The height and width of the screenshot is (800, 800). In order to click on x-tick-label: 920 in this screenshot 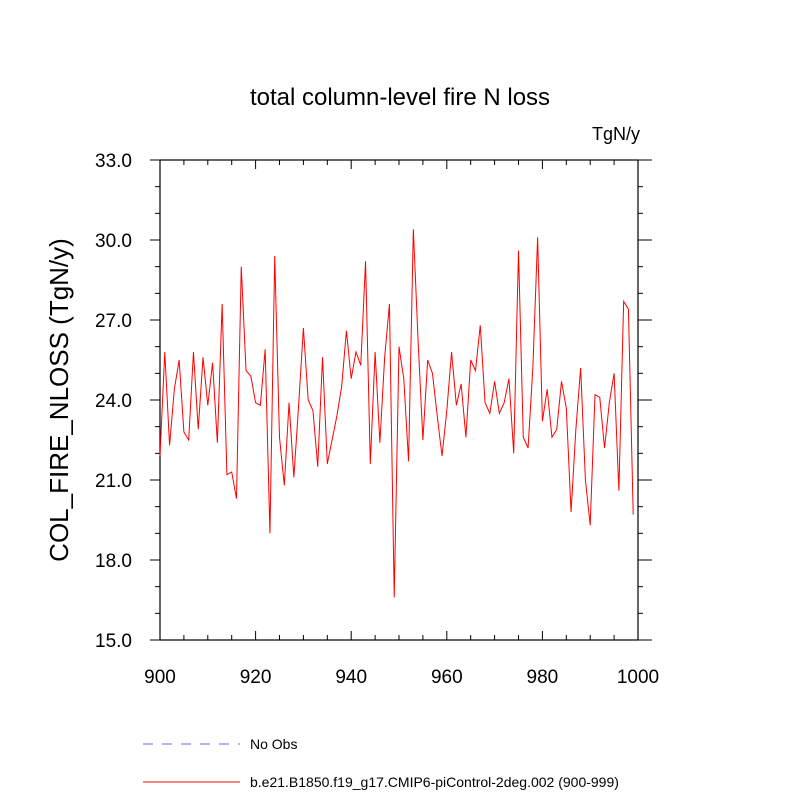, I will do `click(256, 677)`.